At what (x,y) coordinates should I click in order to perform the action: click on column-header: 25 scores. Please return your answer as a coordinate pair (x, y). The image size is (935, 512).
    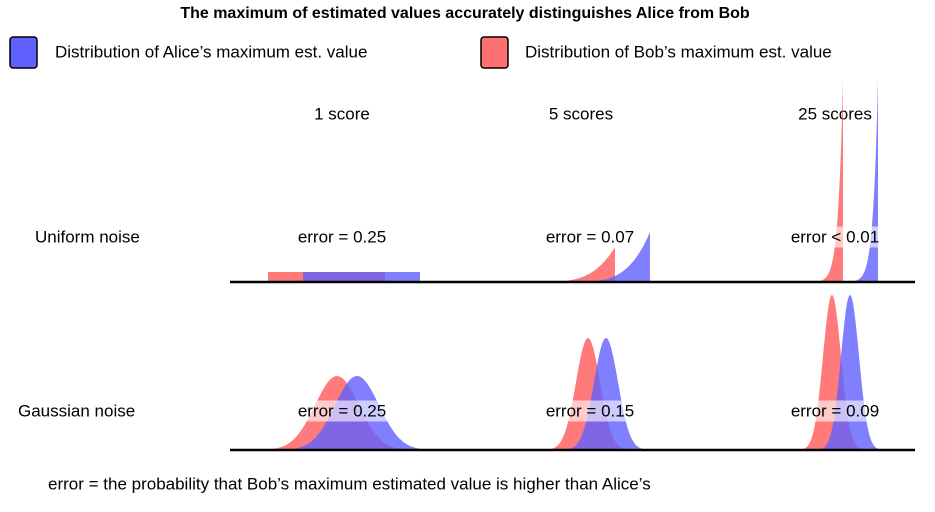
    Looking at the image, I should click on (835, 113).